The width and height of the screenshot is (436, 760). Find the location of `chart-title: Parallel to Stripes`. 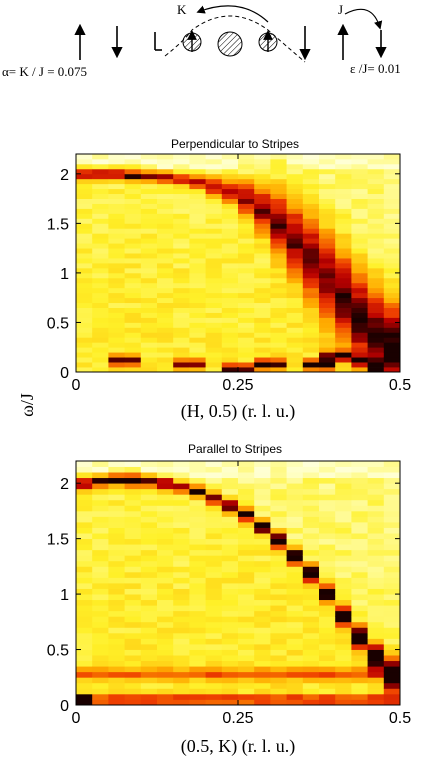

chart-title: Parallel to Stripes is located at coordinates (235, 449).